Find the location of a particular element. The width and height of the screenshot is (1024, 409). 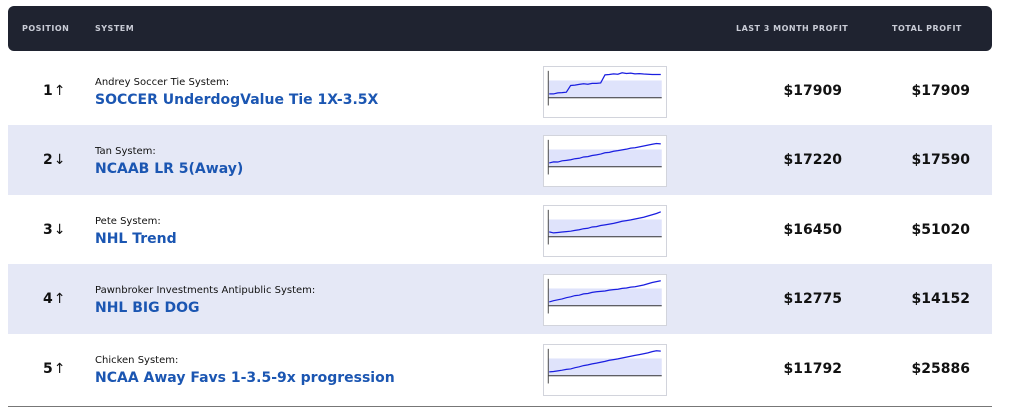

system-owner: Chicken System: is located at coordinates (137, 360).